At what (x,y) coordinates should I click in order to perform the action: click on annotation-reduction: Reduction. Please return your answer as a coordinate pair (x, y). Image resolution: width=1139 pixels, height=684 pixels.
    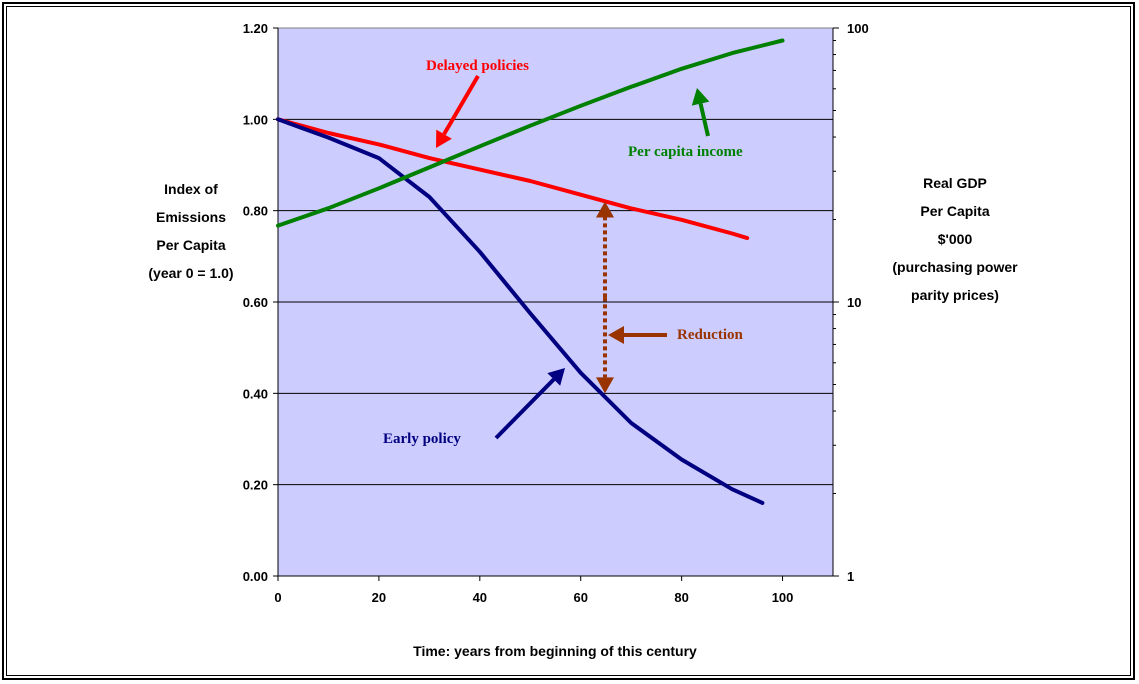
    Looking at the image, I should click on (710, 335).